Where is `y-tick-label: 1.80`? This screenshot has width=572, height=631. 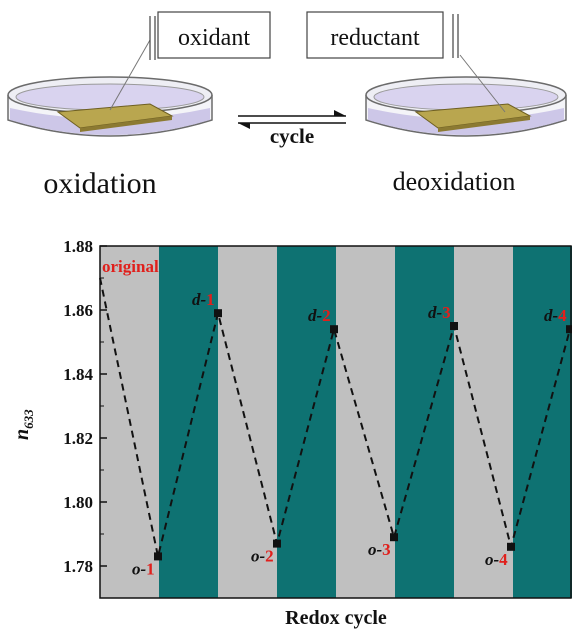
y-tick-label: 1.80 is located at coordinates (78, 502).